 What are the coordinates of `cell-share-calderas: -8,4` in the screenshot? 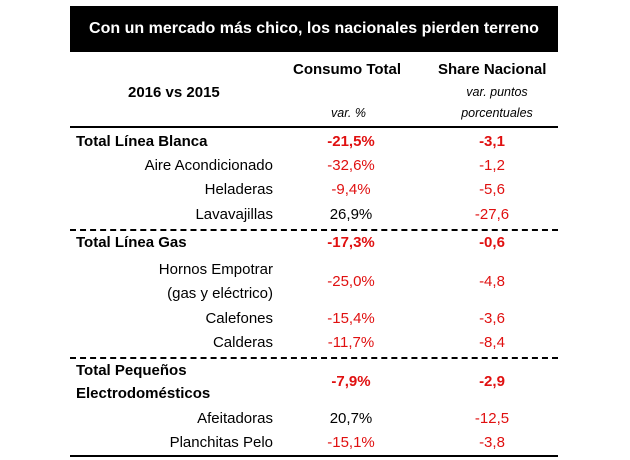 It's located at (492, 342).